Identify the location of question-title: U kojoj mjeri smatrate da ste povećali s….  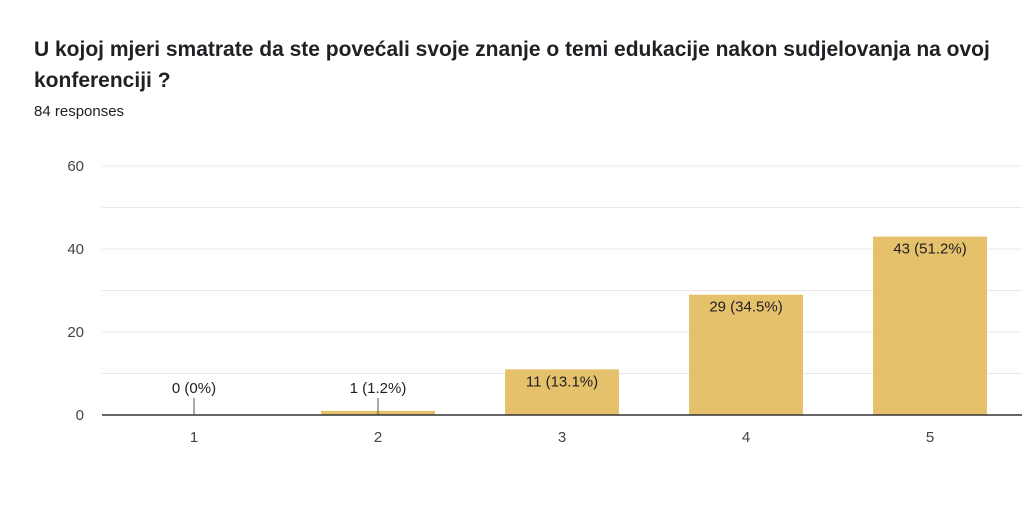
(512, 65).